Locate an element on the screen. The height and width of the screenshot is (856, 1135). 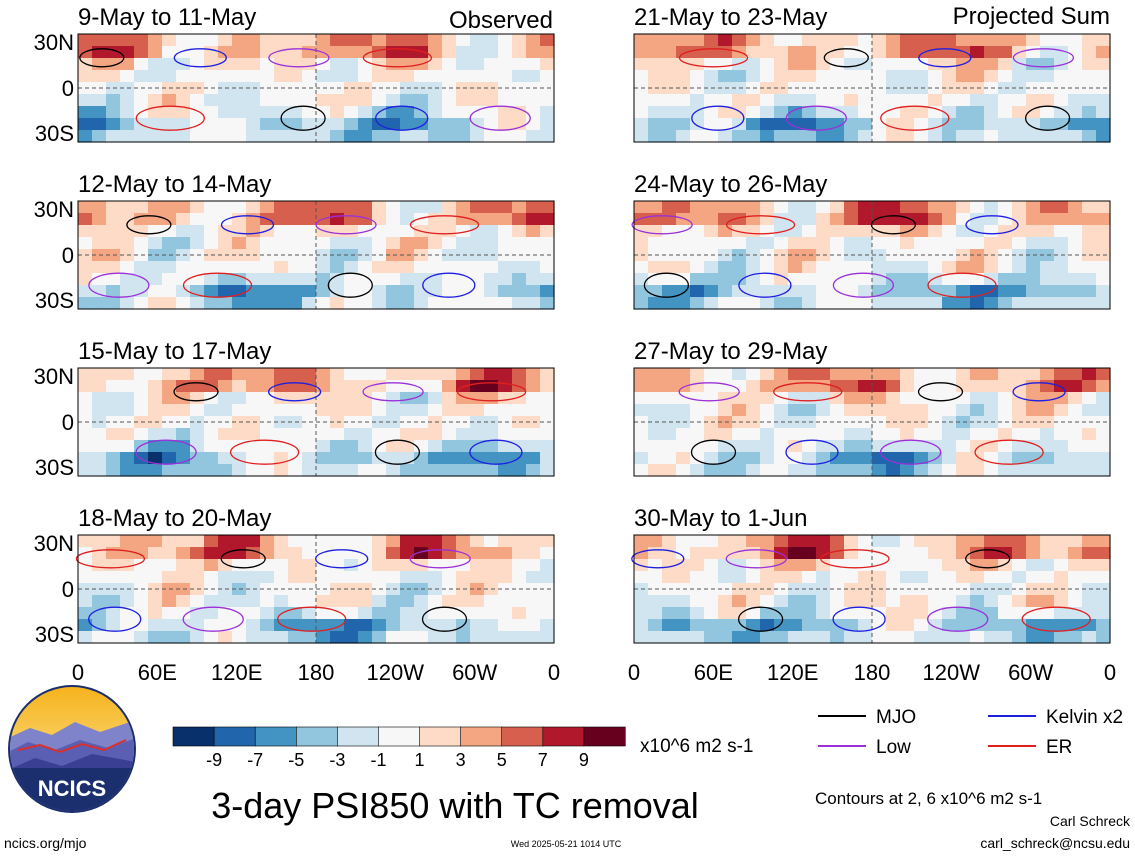
ncics-logo: NCICS is located at coordinates (72, 749).